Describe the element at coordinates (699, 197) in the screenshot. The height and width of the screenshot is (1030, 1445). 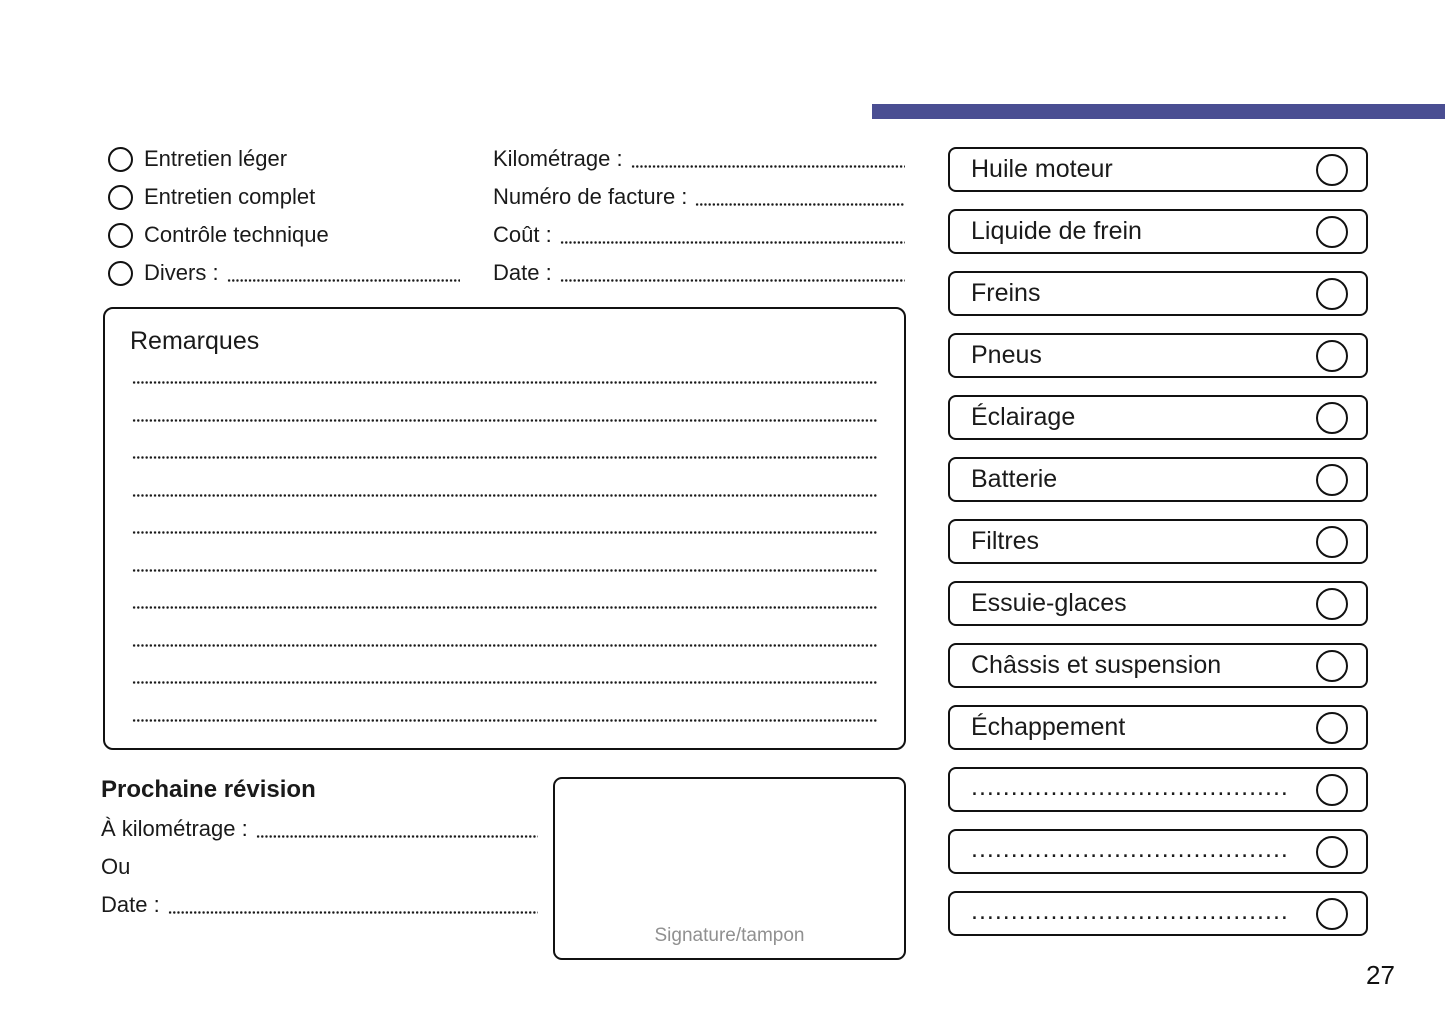
I see `field-numero-facture: Numéro de facture :` at that location.